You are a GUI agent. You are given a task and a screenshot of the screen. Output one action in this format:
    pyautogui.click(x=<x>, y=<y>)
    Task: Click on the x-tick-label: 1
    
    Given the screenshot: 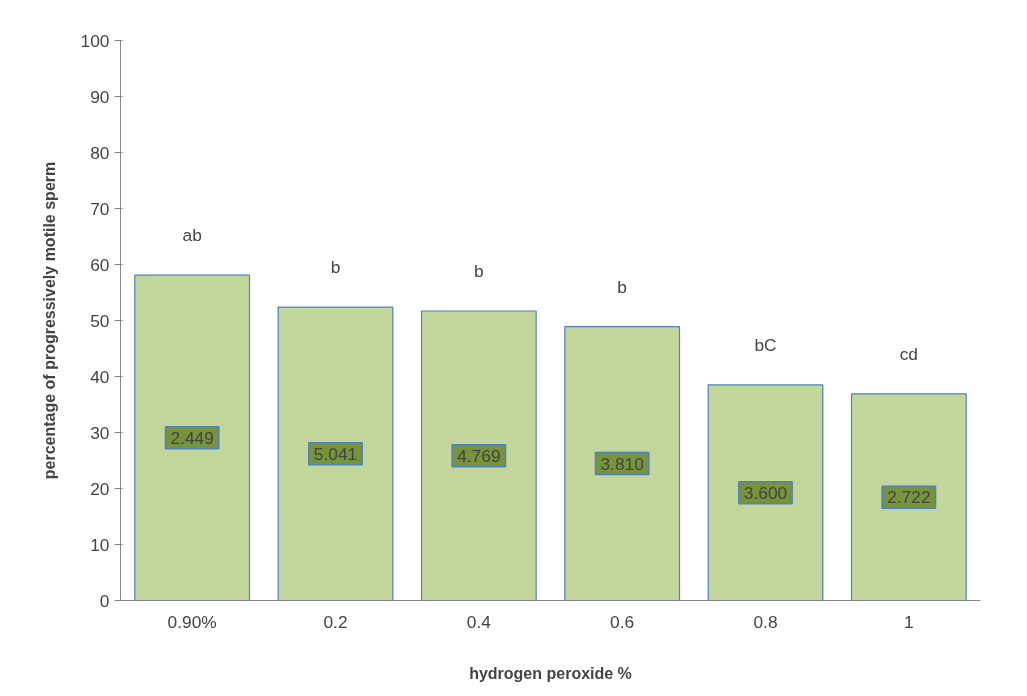 What is the action you would take?
    pyautogui.click(x=909, y=621)
    